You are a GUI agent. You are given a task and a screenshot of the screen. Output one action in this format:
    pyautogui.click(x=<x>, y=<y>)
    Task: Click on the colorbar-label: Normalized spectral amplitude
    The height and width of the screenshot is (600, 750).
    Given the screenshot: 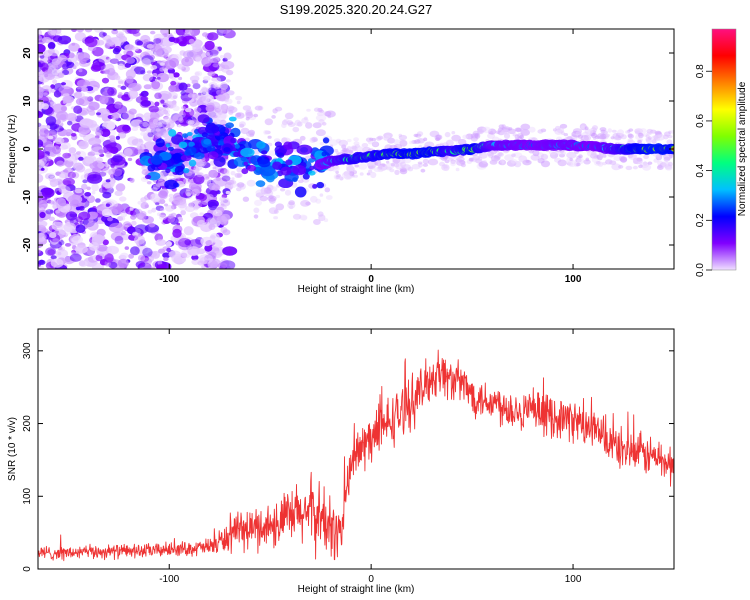 What is the action you would take?
    pyautogui.click(x=742, y=148)
    